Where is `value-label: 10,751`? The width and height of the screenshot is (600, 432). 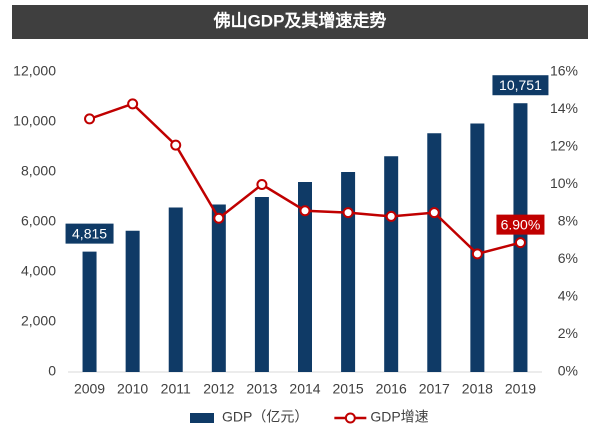
value-label: 10,751 is located at coordinates (520, 85).